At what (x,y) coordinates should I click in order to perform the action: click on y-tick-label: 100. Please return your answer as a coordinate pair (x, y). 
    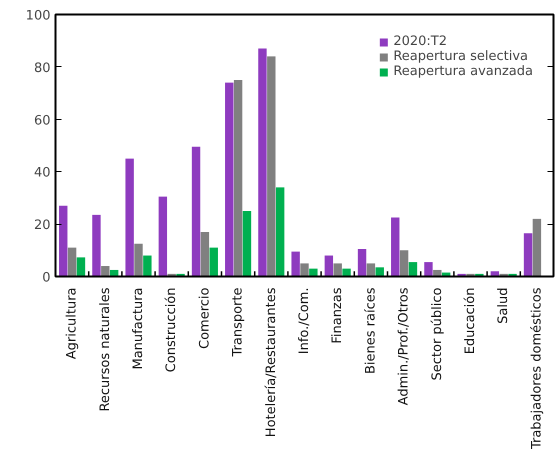
    Looking at the image, I should click on (38, 16).